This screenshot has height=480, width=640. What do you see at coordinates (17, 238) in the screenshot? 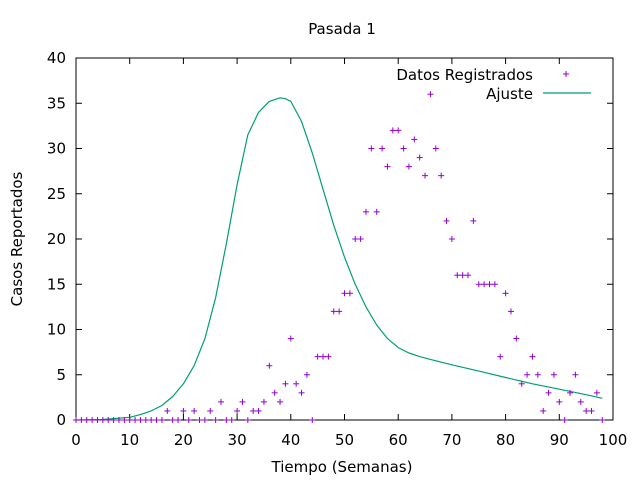
I see `y-axis-title: Casos Reportados` at bounding box center [17, 238].